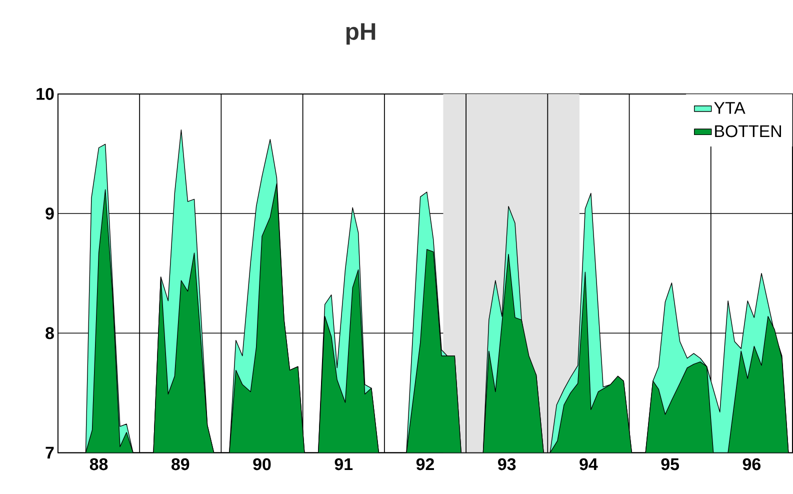  What do you see at coordinates (748, 131) in the screenshot?
I see `legend-label: BOTTEN` at bounding box center [748, 131].